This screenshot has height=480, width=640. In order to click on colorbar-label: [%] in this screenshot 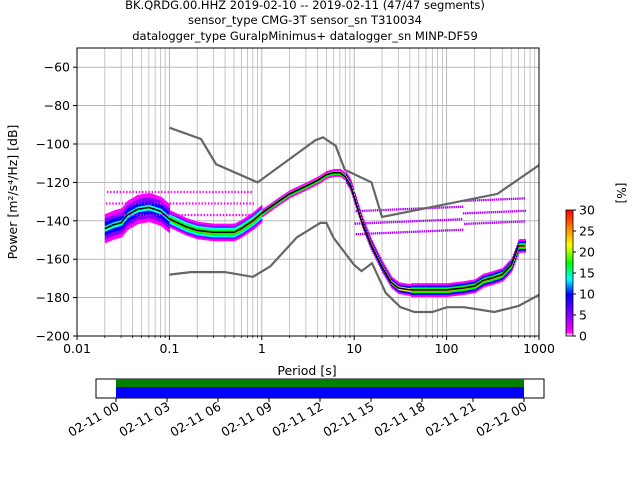, I will do `click(621, 193)`.